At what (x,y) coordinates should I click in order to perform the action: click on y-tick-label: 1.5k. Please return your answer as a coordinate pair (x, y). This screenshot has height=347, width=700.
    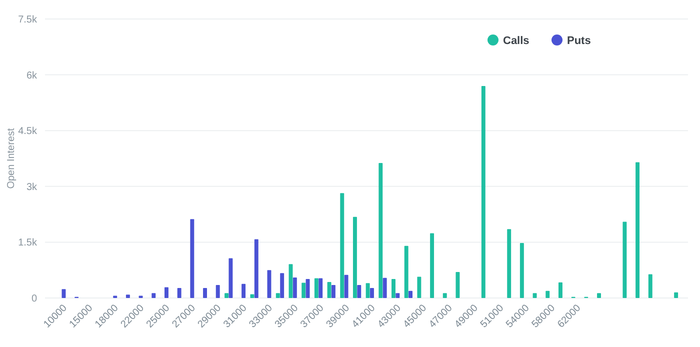
    Looking at the image, I should click on (28, 243).